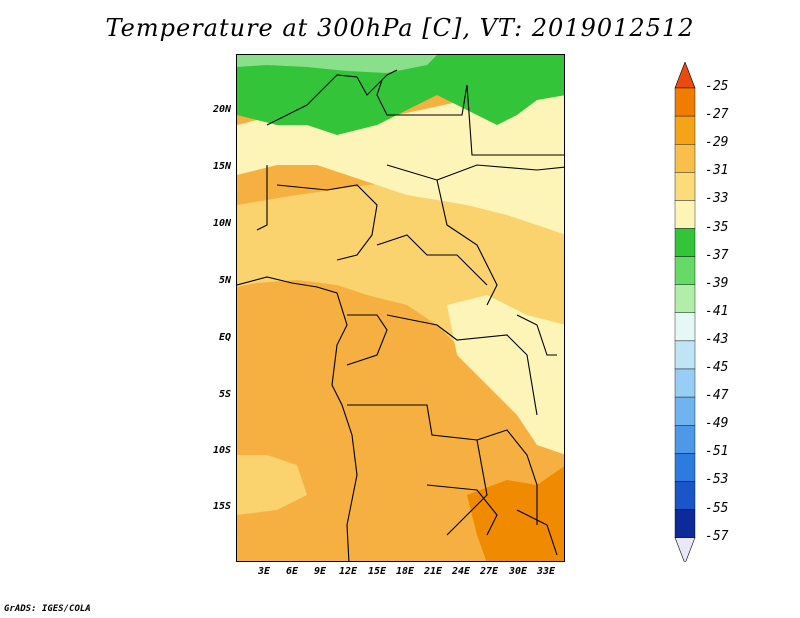 This screenshot has height=618, width=800. What do you see at coordinates (405, 571) in the screenshot?
I see `lon-label-18e: 18E` at bounding box center [405, 571].